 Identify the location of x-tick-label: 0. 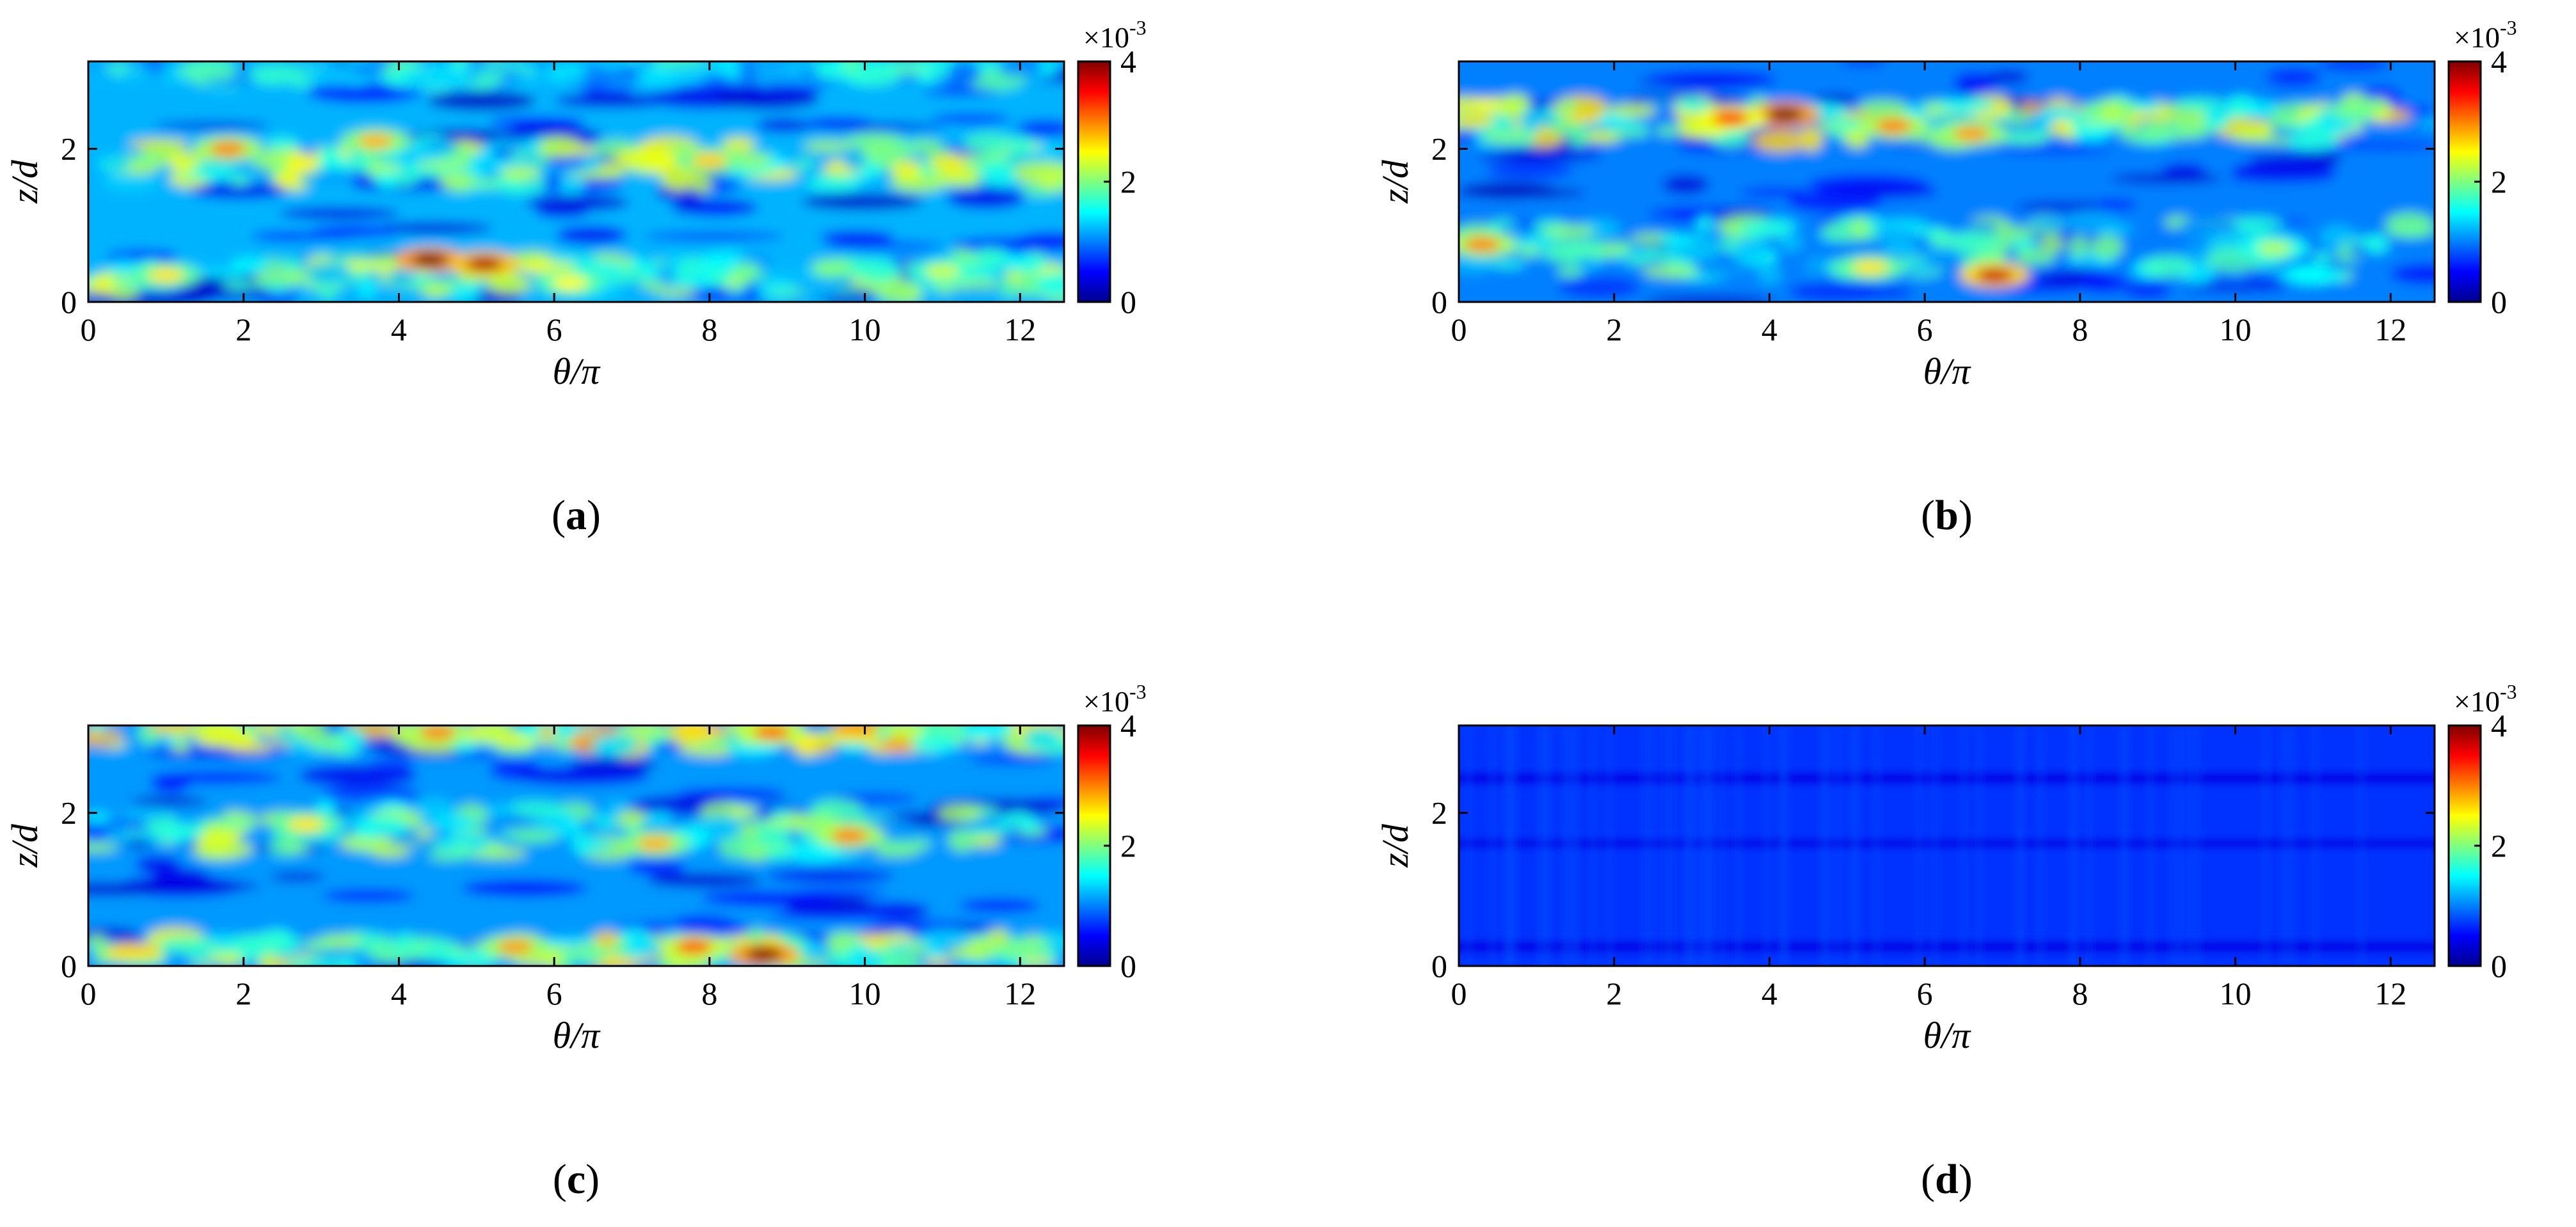
(1459, 993).